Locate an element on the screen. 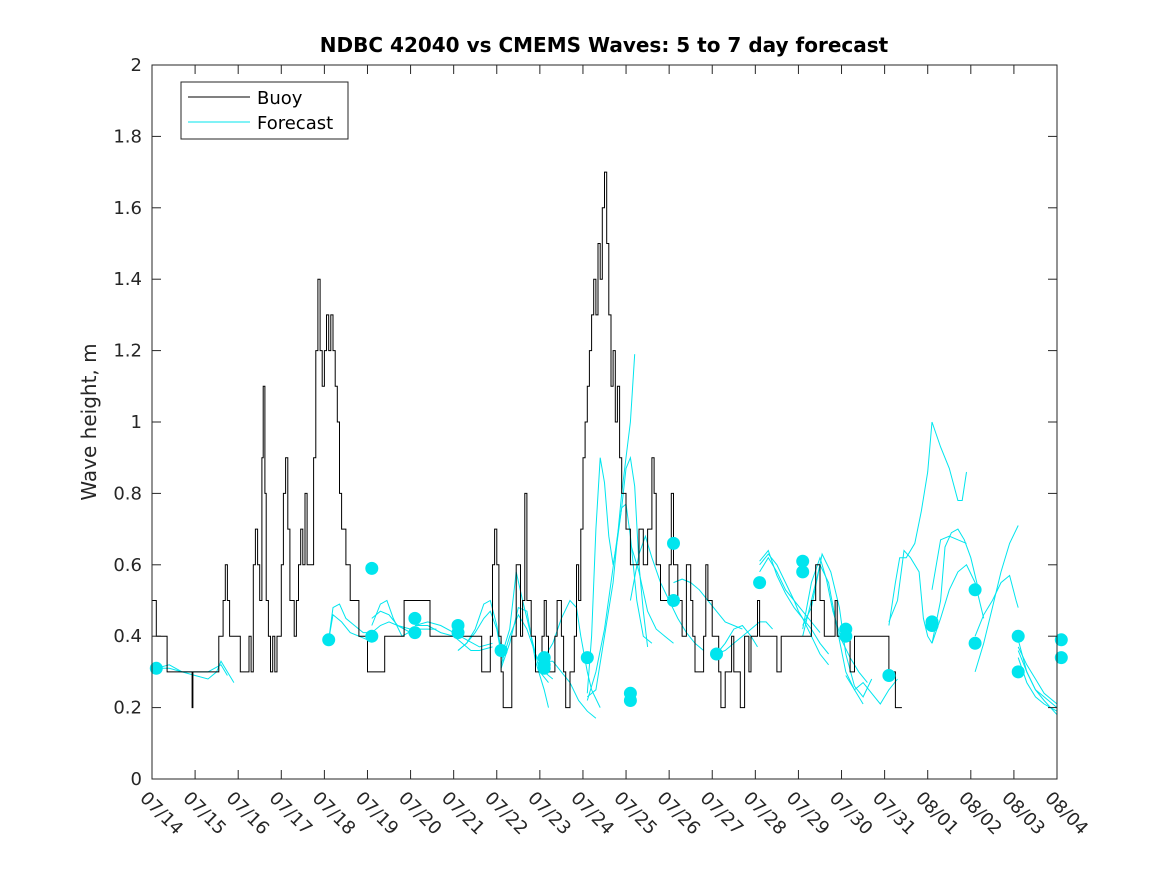 This screenshot has width=1167, height=875. y-tick-label: 0.2 is located at coordinates (127, 708).